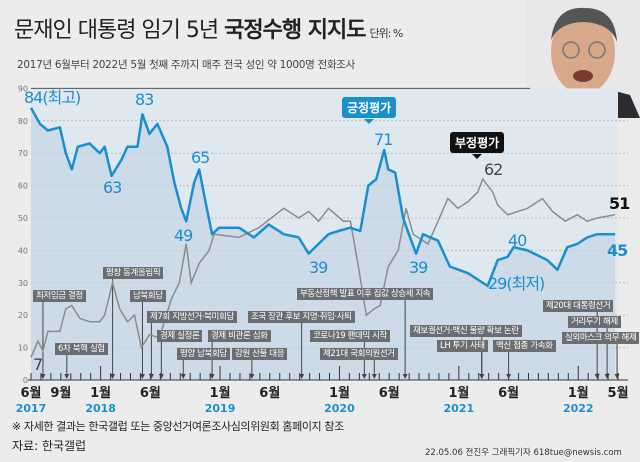 Image resolution: width=640 pixels, height=462 pixels. I want to click on event-label: LH 투기 사태, so click(462, 346).